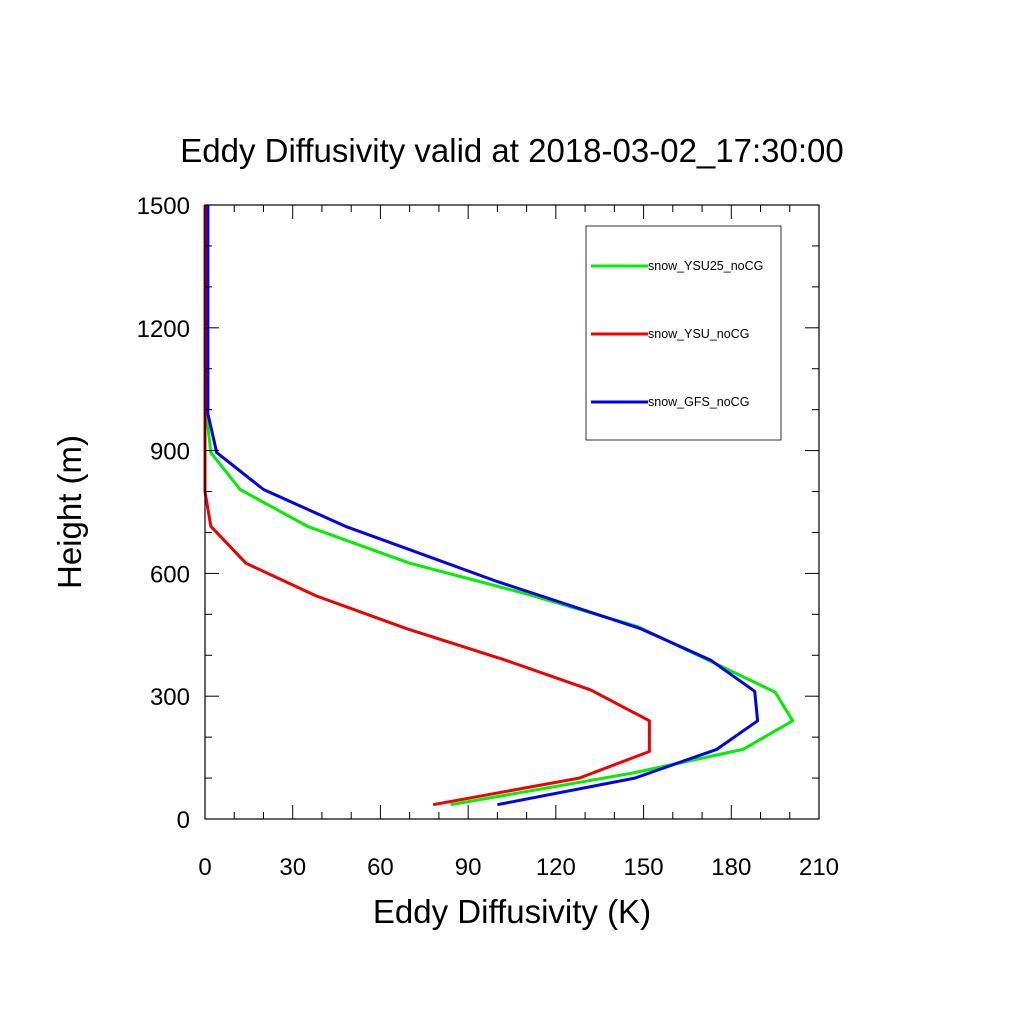  What do you see at coordinates (556, 867) in the screenshot?
I see `x-tick-label: 120` at bounding box center [556, 867].